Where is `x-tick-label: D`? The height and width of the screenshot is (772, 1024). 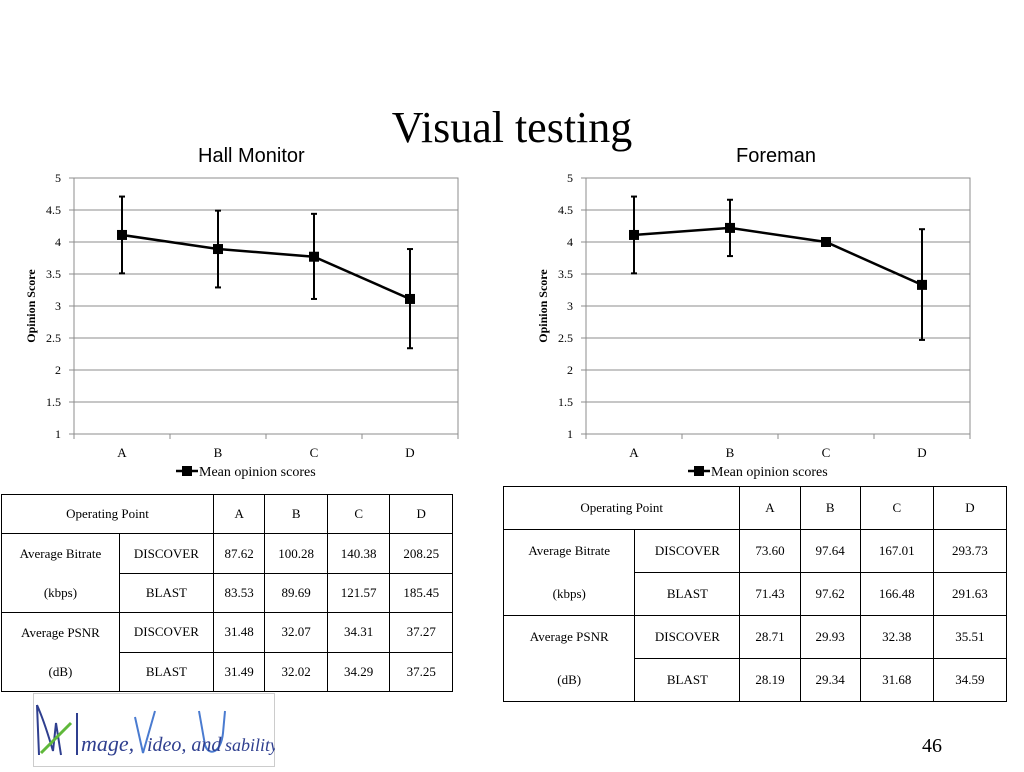 x-tick-label: D is located at coordinates (921, 452).